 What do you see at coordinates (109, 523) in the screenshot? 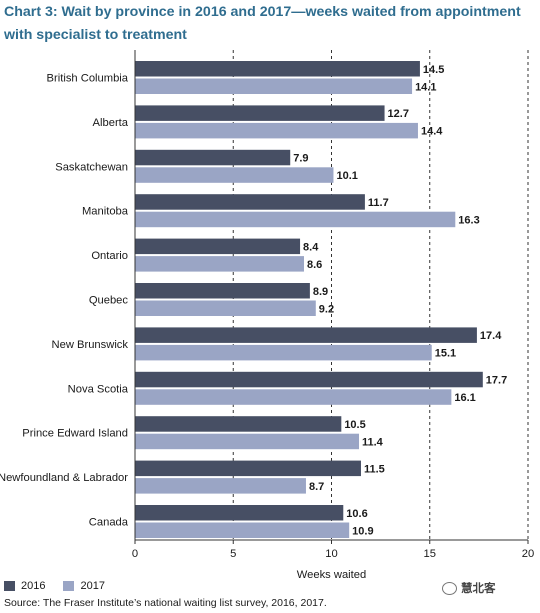
I see `category-label: Canada` at bounding box center [109, 523].